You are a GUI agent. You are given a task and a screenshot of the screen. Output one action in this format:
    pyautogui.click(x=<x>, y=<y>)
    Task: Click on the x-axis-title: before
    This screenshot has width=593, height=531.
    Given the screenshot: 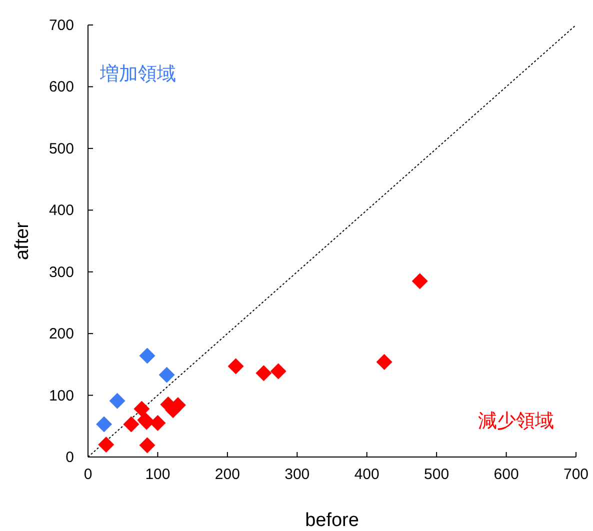 What is the action you would take?
    pyautogui.click(x=332, y=520)
    